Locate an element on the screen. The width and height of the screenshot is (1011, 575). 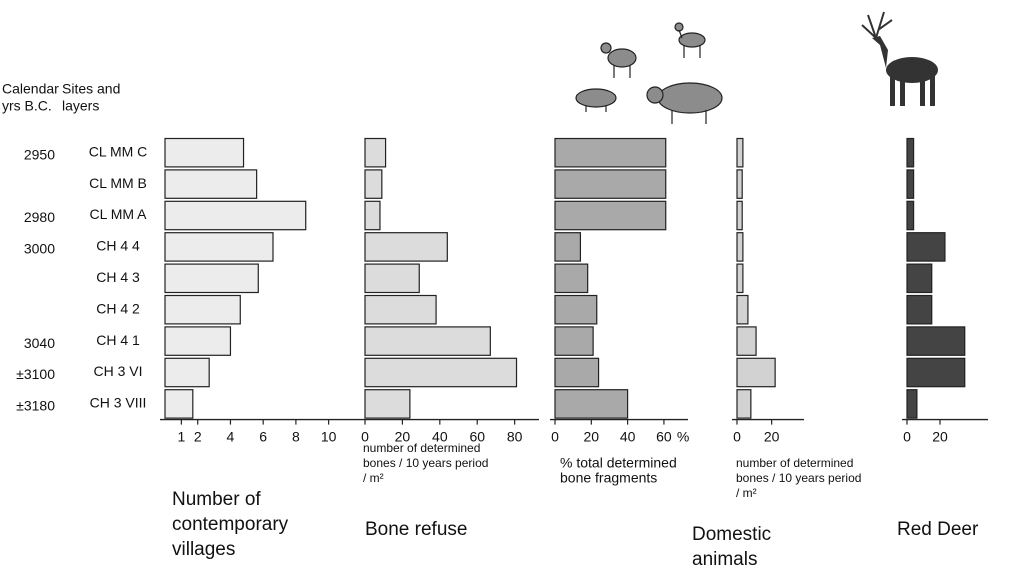
panel-title: Domestic is located at coordinates (731, 534).